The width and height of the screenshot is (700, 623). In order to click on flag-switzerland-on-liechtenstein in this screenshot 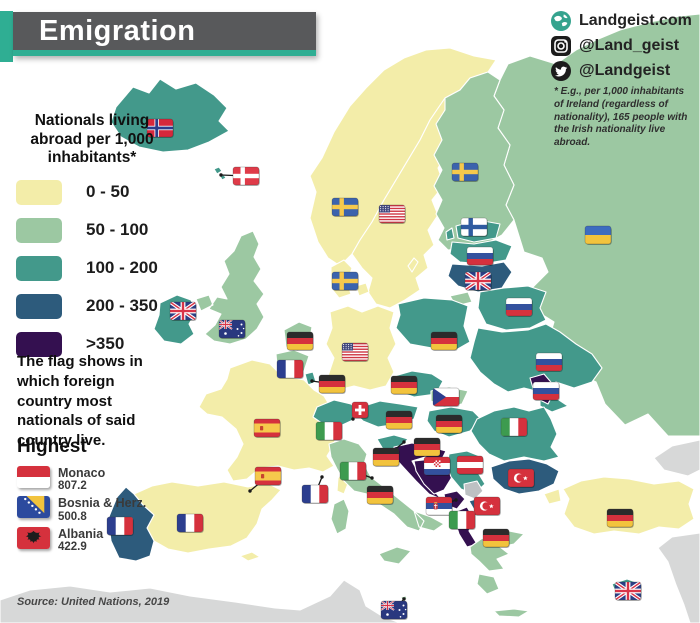, I will do `click(360, 410)`.